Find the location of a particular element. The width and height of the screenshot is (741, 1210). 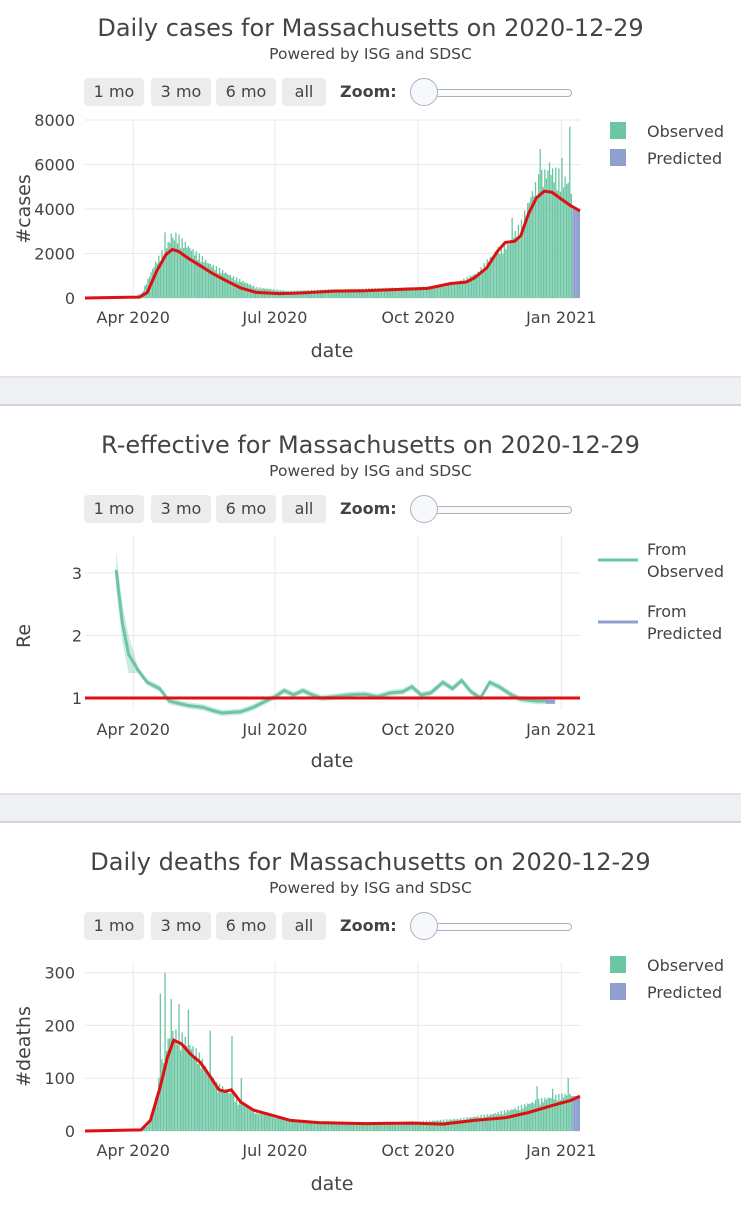

y-tick-label: 0 is located at coordinates (70, 1131).